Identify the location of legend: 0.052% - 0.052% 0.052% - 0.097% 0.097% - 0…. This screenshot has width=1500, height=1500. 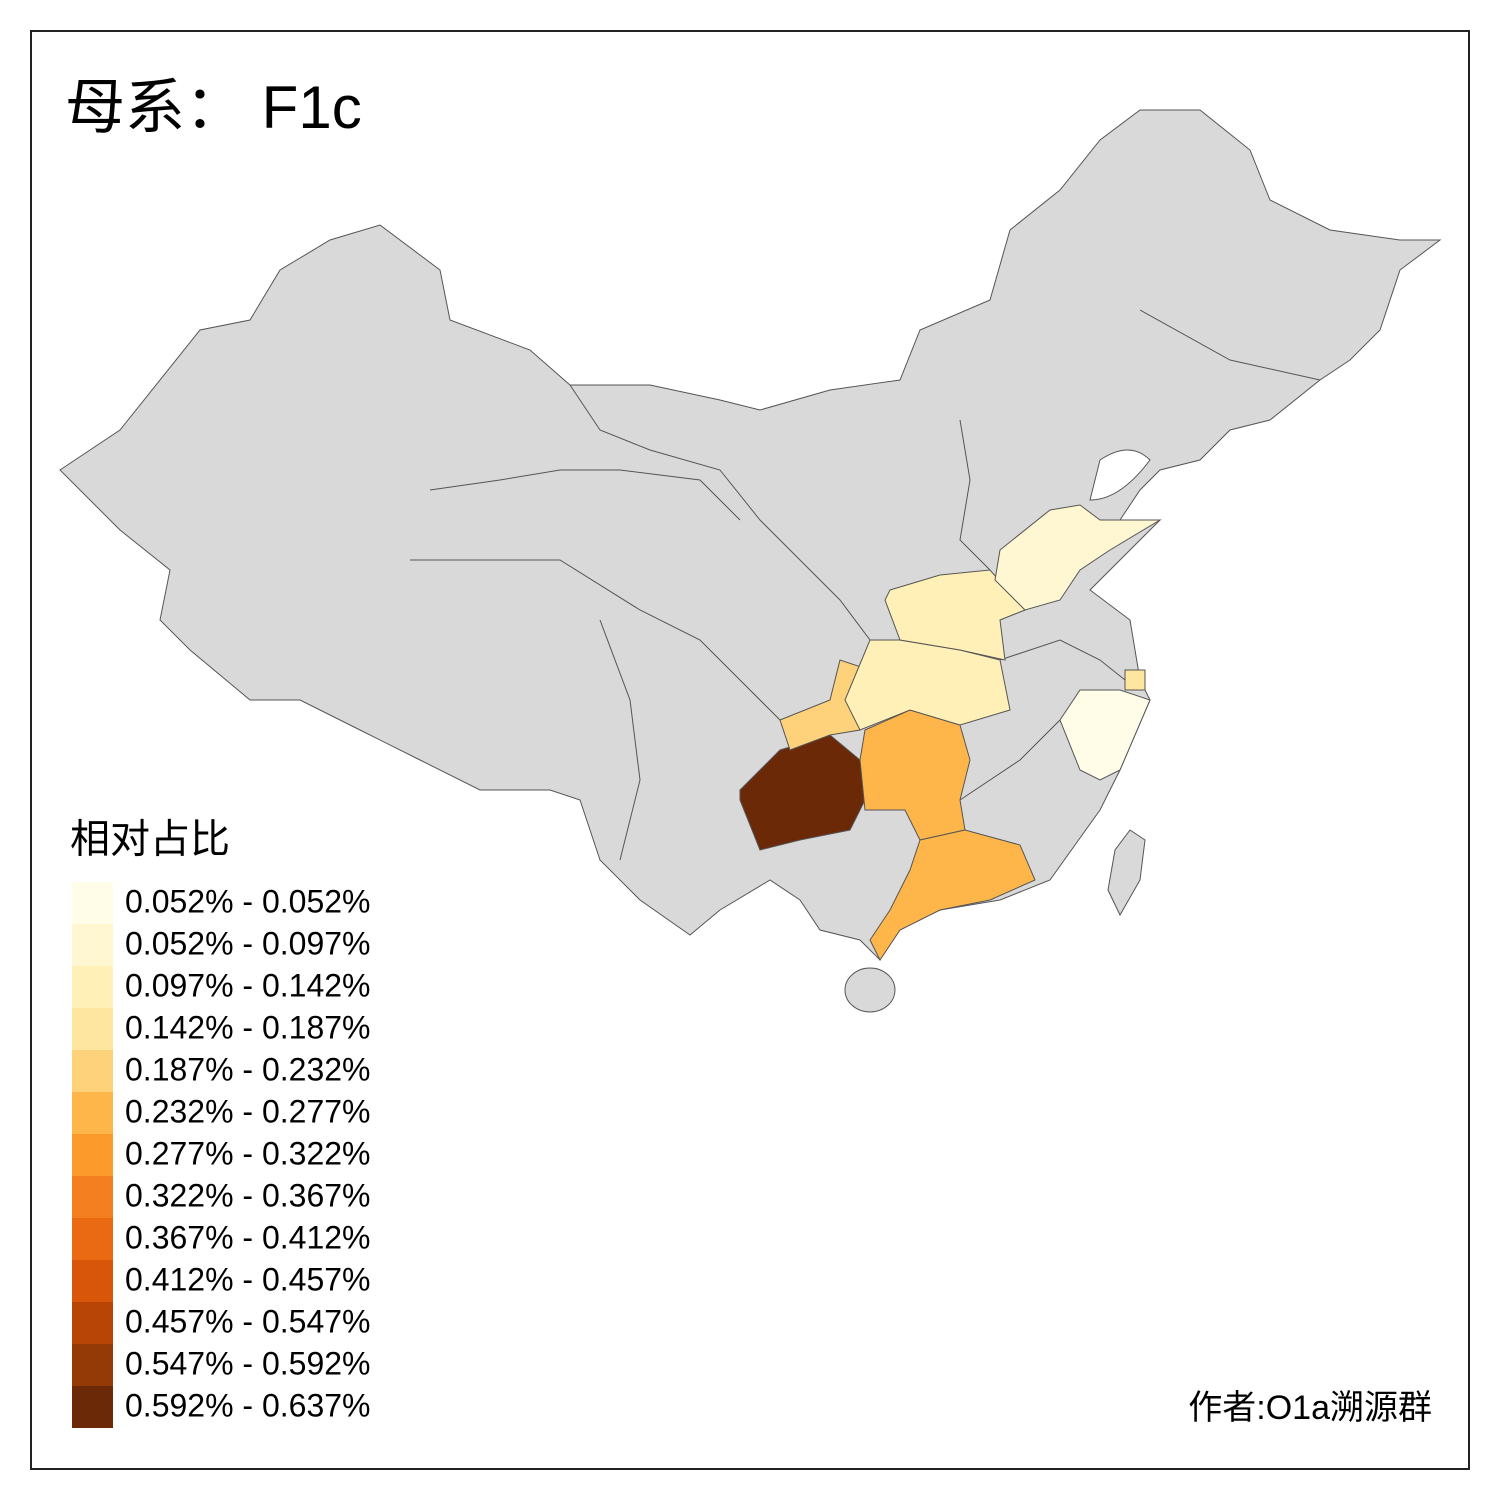
(221, 1155).